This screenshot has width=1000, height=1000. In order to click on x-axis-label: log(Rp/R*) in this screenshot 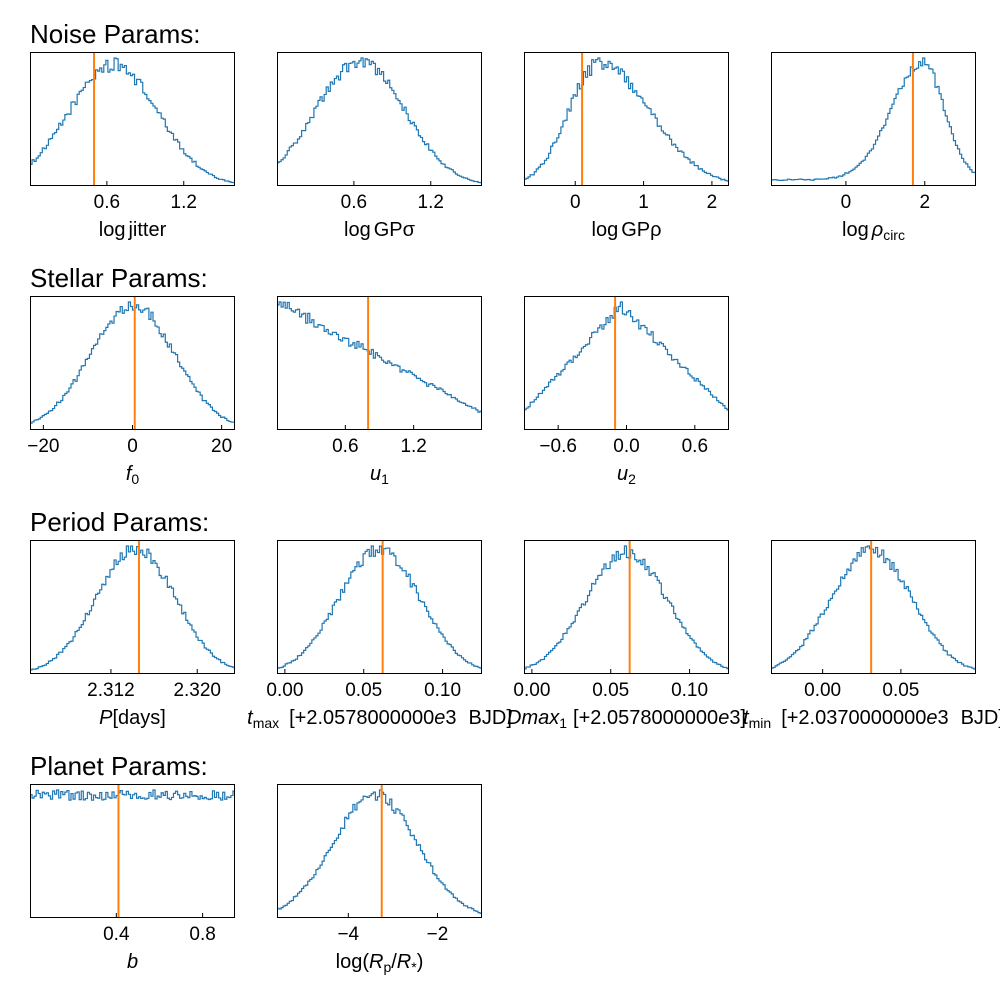, I will do `click(380, 963)`.